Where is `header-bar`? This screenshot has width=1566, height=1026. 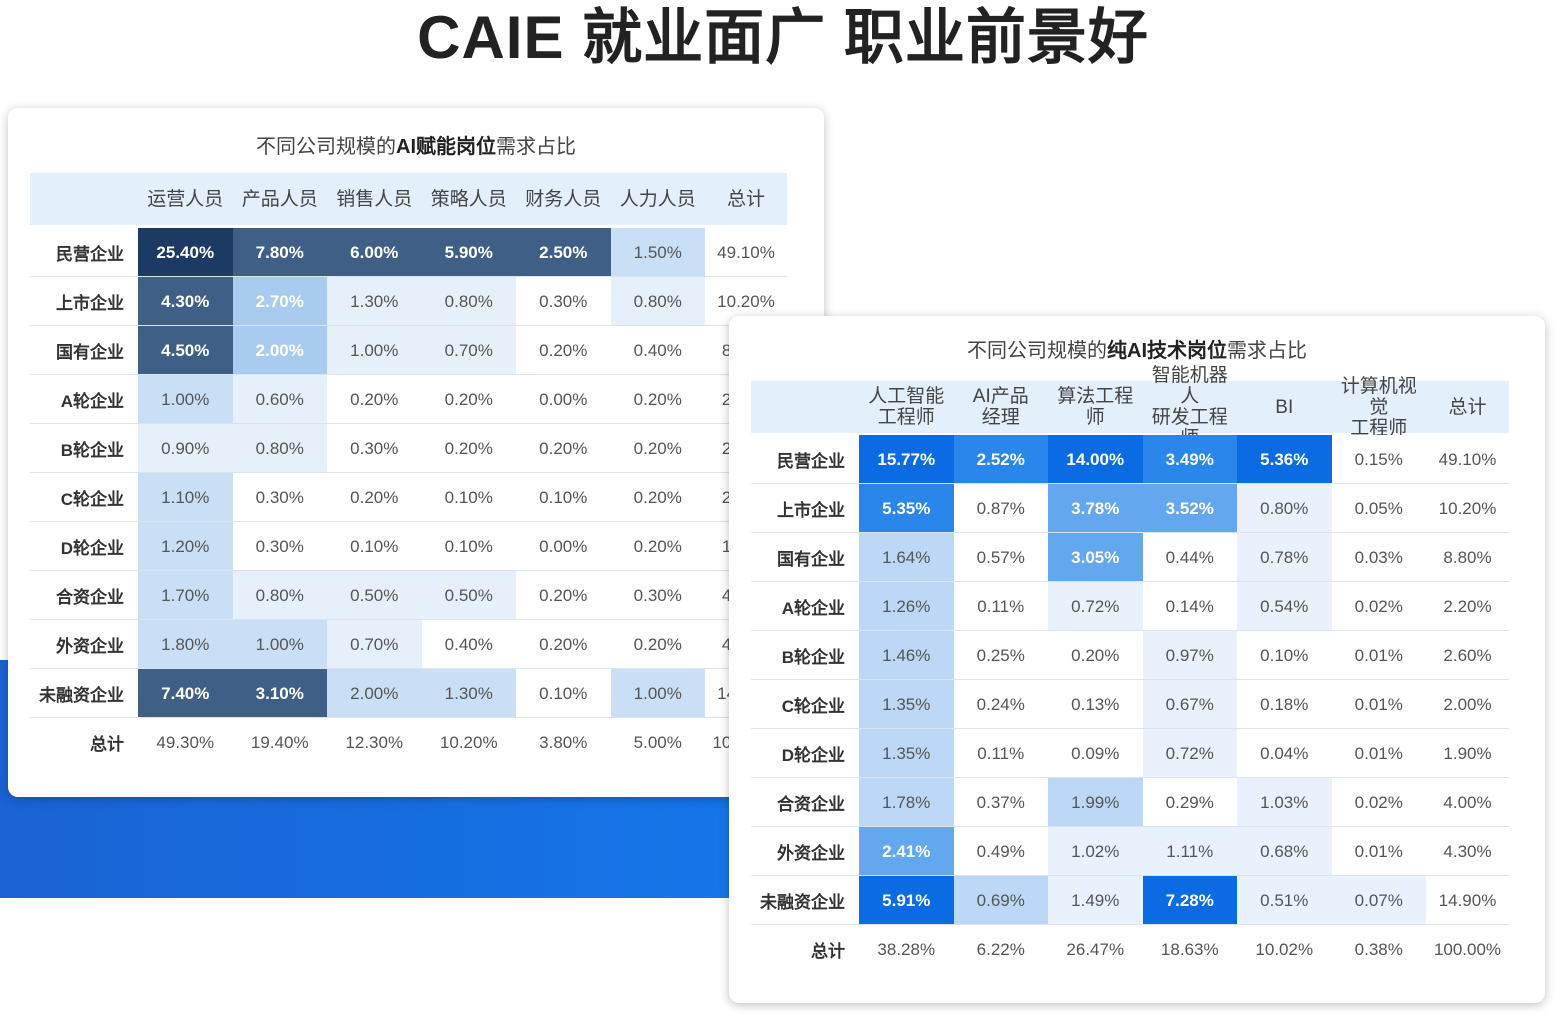
header-bar is located at coordinates (408, 199).